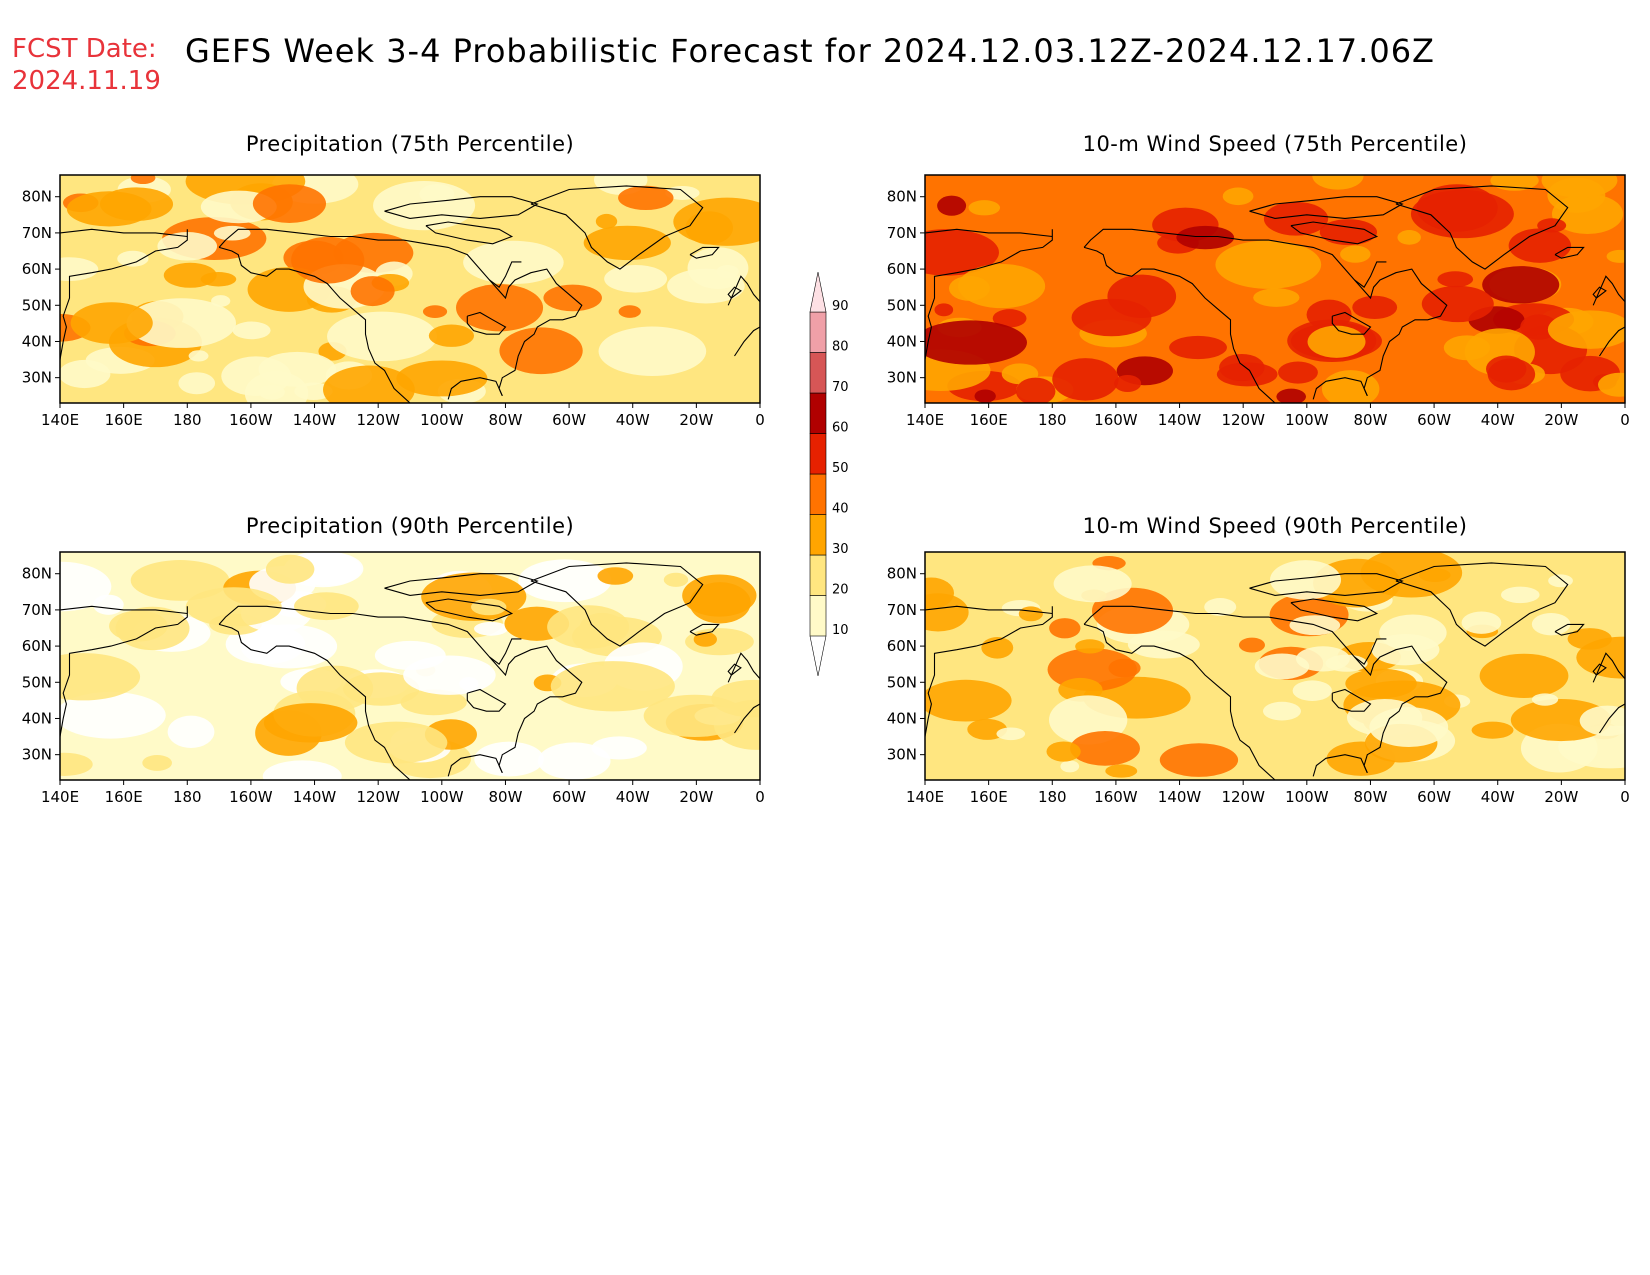 This screenshot has width=1650, height=1275. Describe the element at coordinates (1307, 797) in the screenshot. I see `x-tick-label: 100W` at that location.